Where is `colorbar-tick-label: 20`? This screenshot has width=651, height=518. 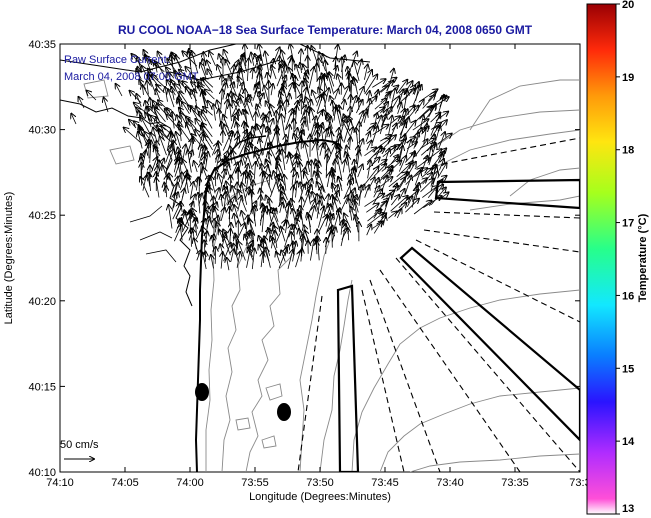
colorbar-tick-label: 20 is located at coordinates (628, 5).